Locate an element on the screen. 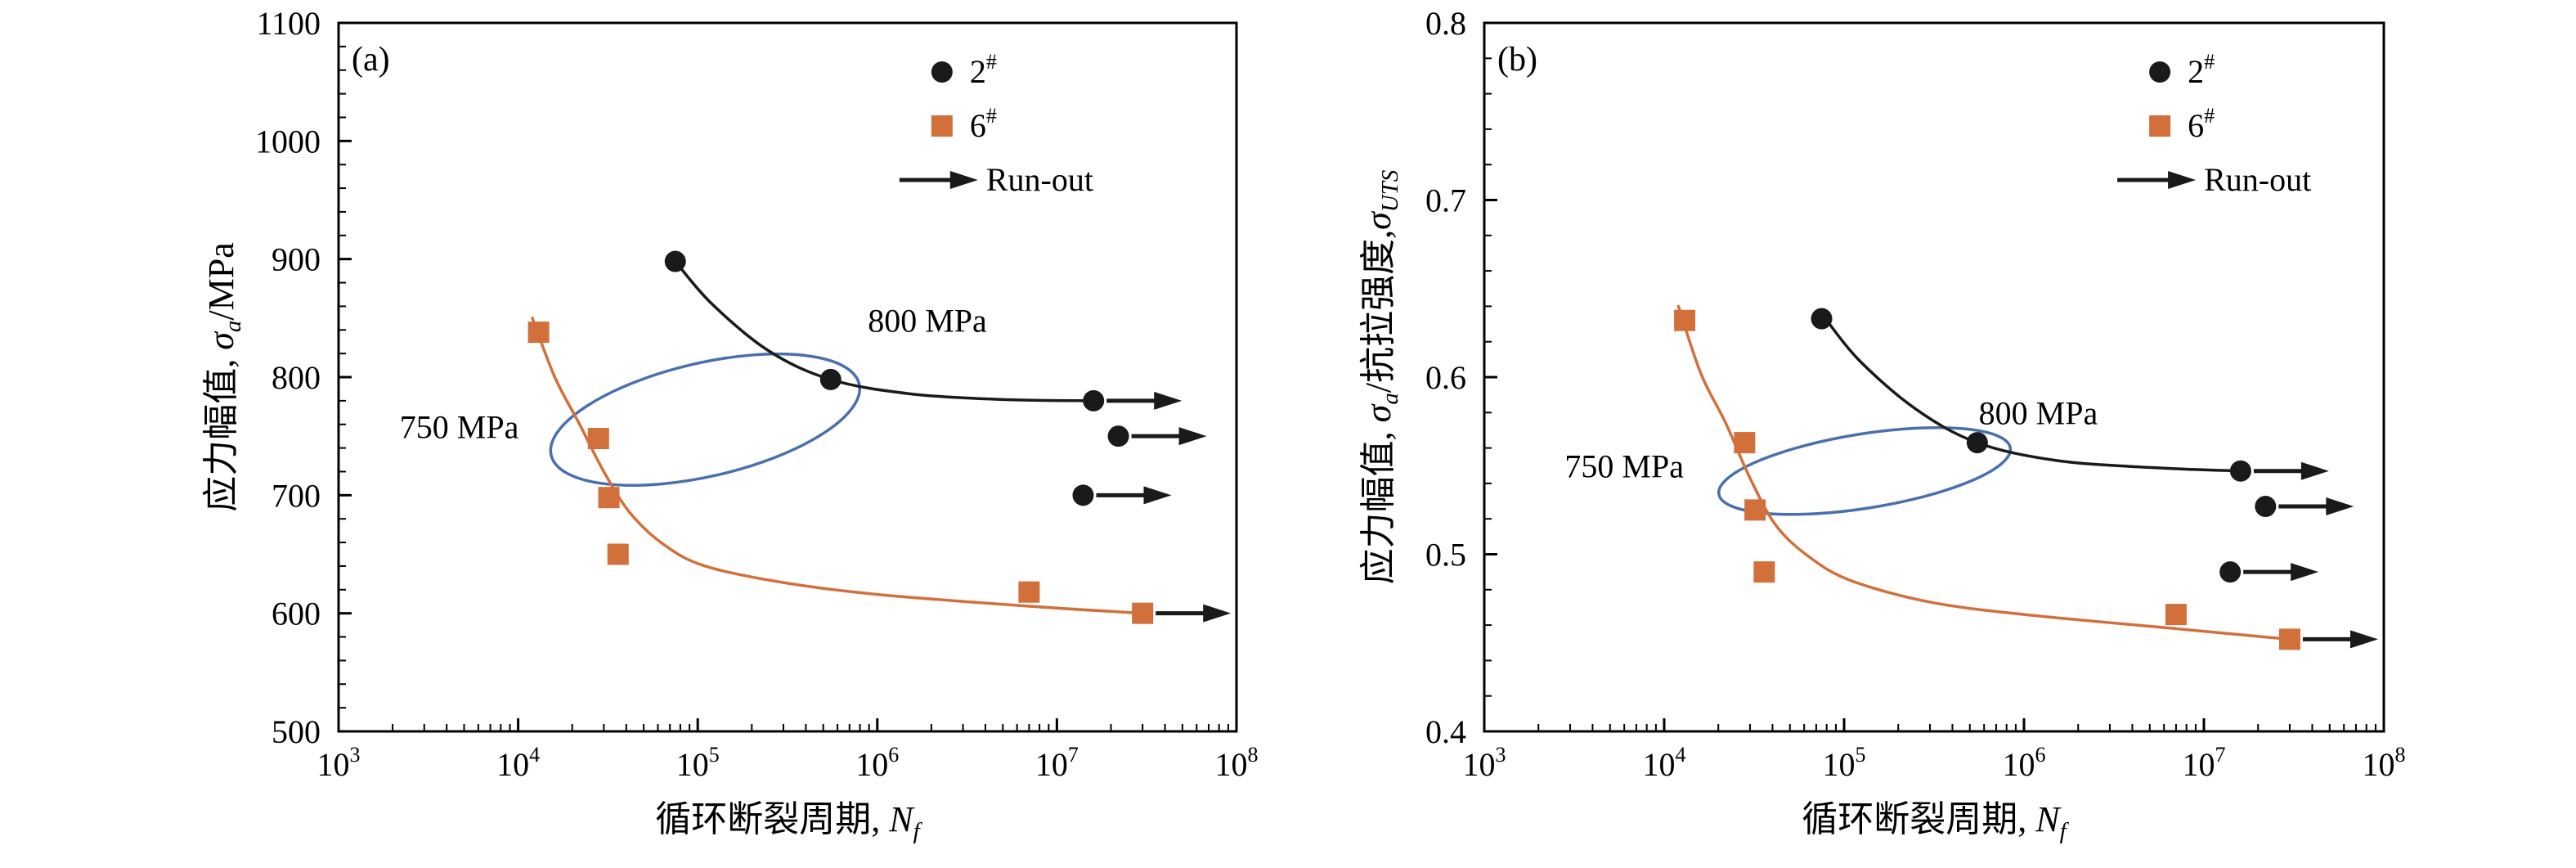  y-tick-label: 500 is located at coordinates (296, 731).